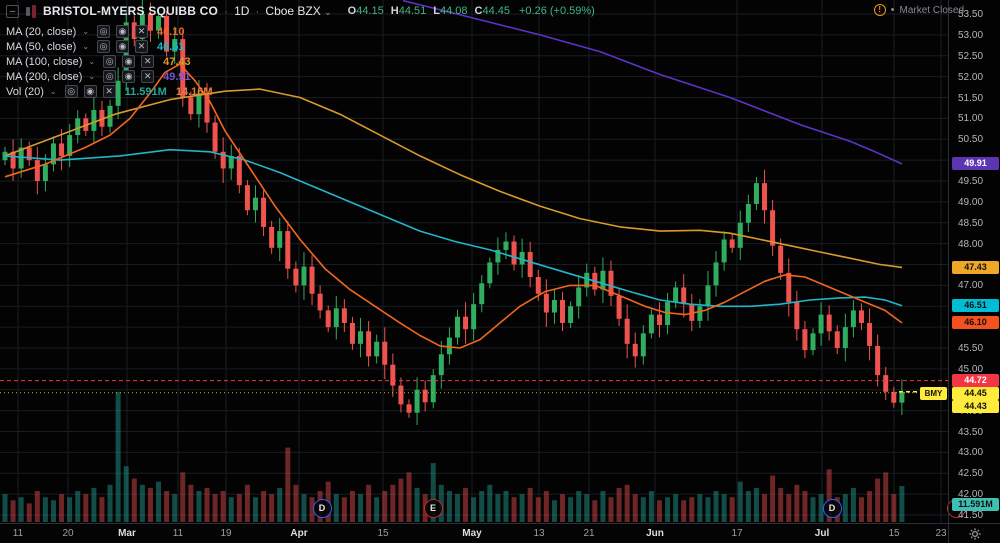  What do you see at coordinates (474, 533) in the screenshot?
I see `time-axis: 11 20 Mar 11 19 Apr 15 May 13 21 Jun 17 Jul 15 23` at bounding box center [474, 533].